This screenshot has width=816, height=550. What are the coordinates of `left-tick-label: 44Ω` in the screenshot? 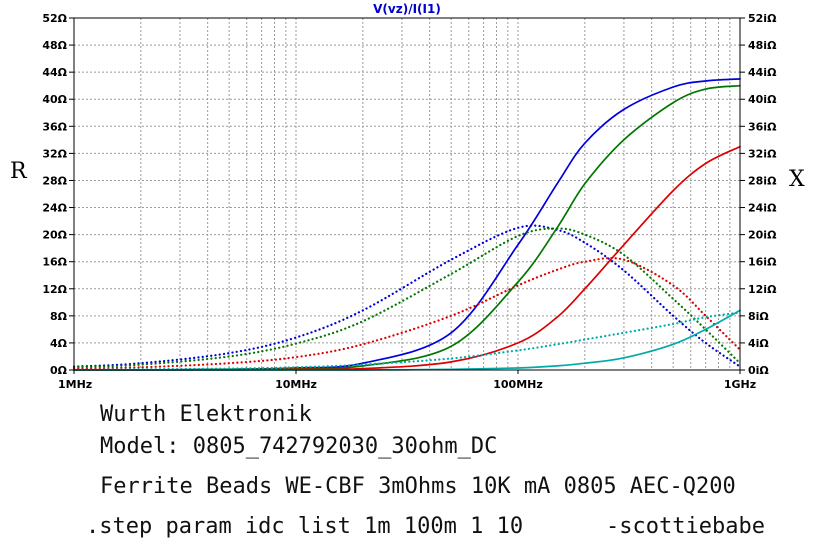 It's located at (54, 72).